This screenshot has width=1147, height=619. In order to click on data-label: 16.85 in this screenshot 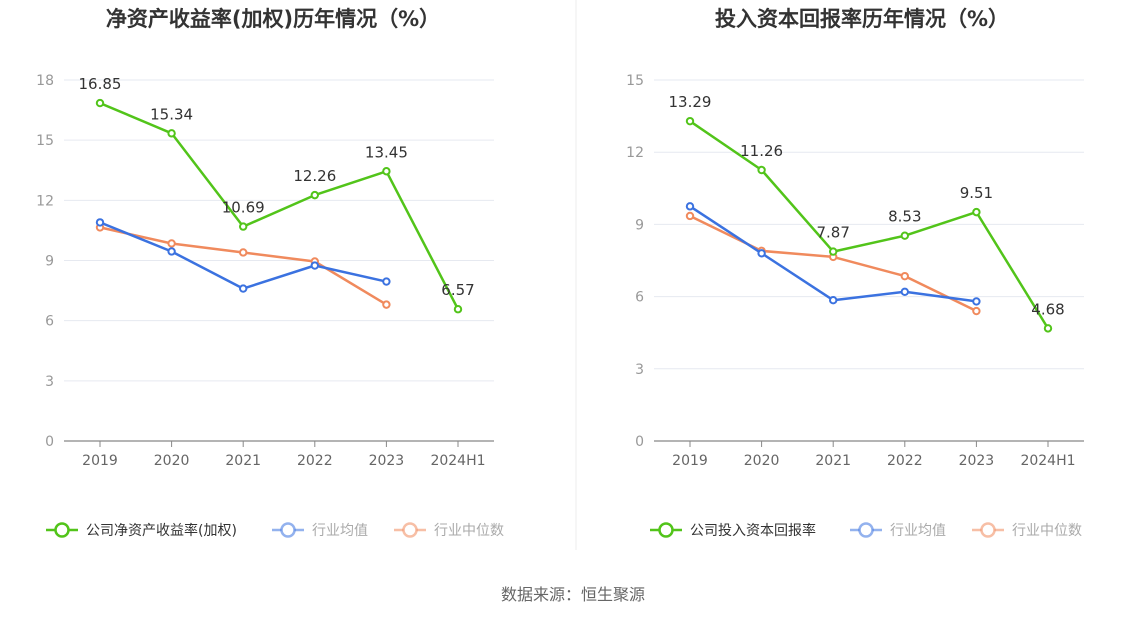, I will do `click(100, 84)`.